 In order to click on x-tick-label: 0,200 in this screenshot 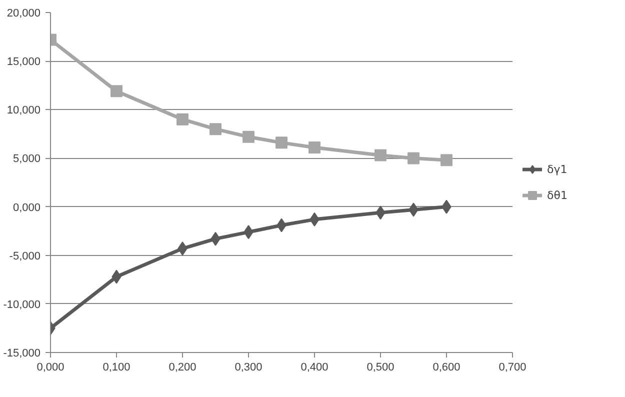, I will do `click(182, 368)`.